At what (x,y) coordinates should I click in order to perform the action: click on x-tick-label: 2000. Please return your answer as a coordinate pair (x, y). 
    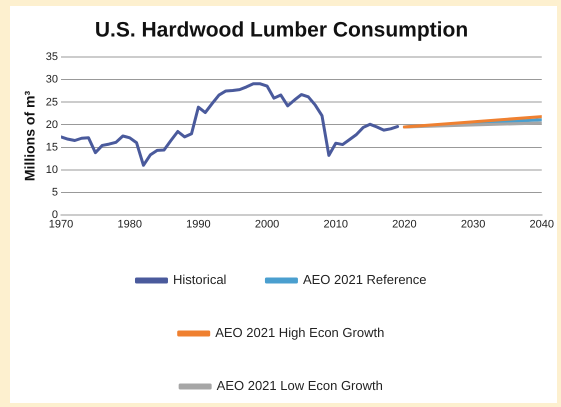
    Looking at the image, I should click on (267, 224).